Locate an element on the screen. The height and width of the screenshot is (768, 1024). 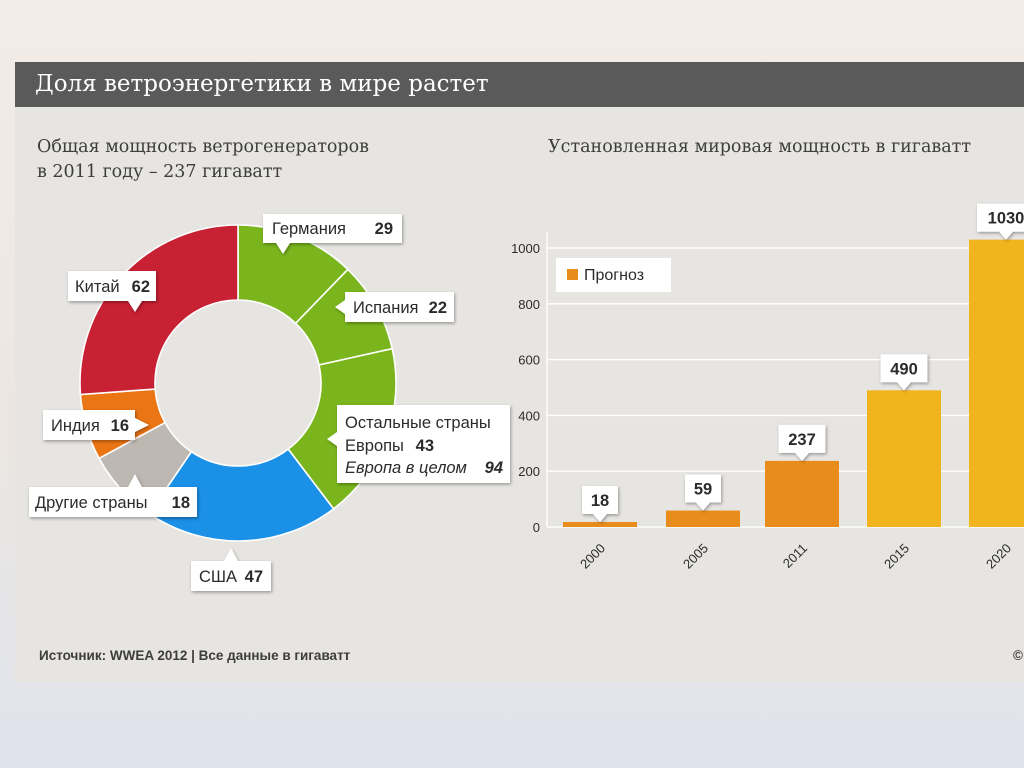
bar-2005 is located at coordinates (703, 518).